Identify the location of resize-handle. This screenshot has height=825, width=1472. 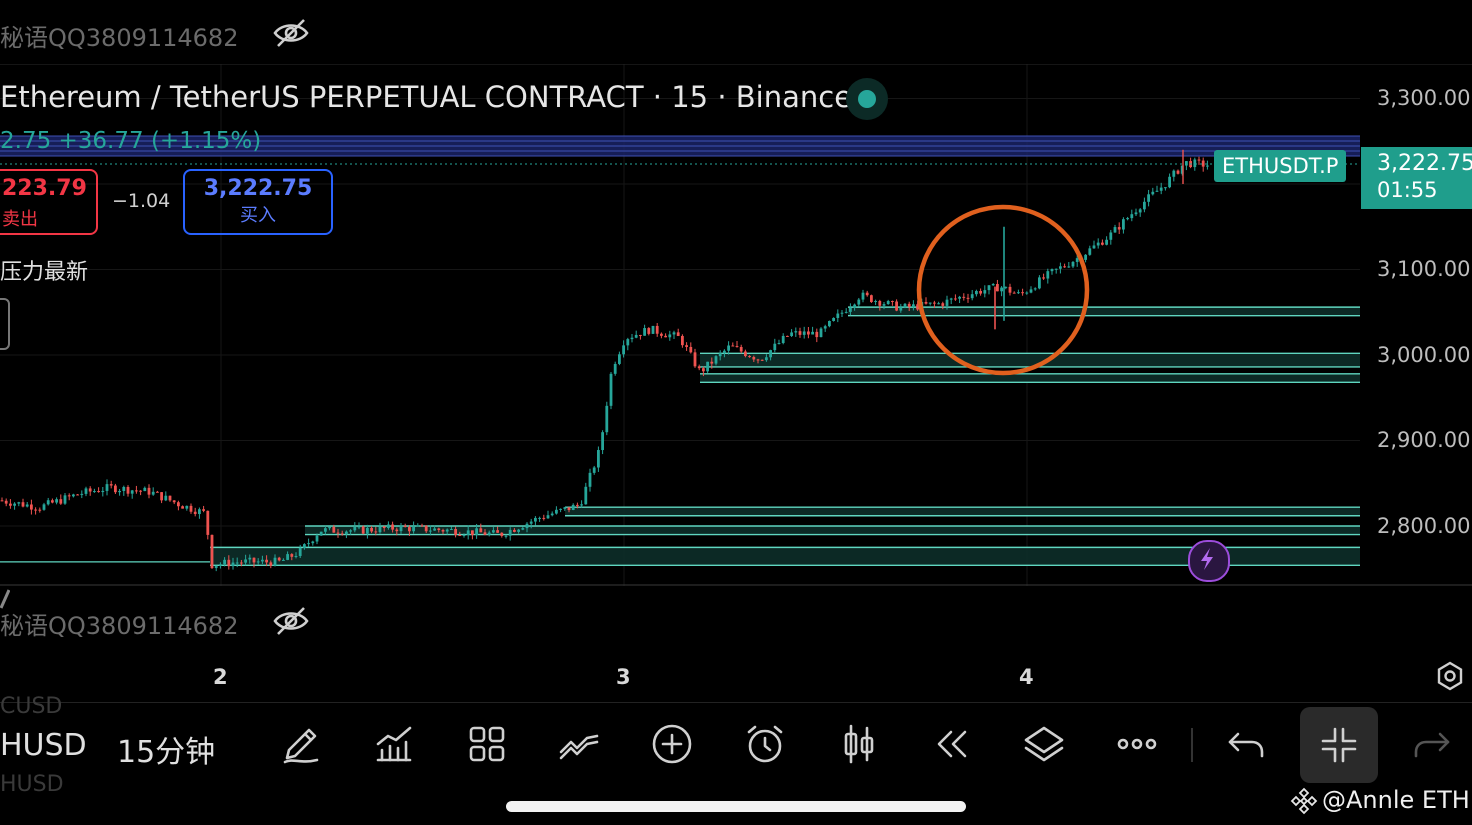
(5, 599).